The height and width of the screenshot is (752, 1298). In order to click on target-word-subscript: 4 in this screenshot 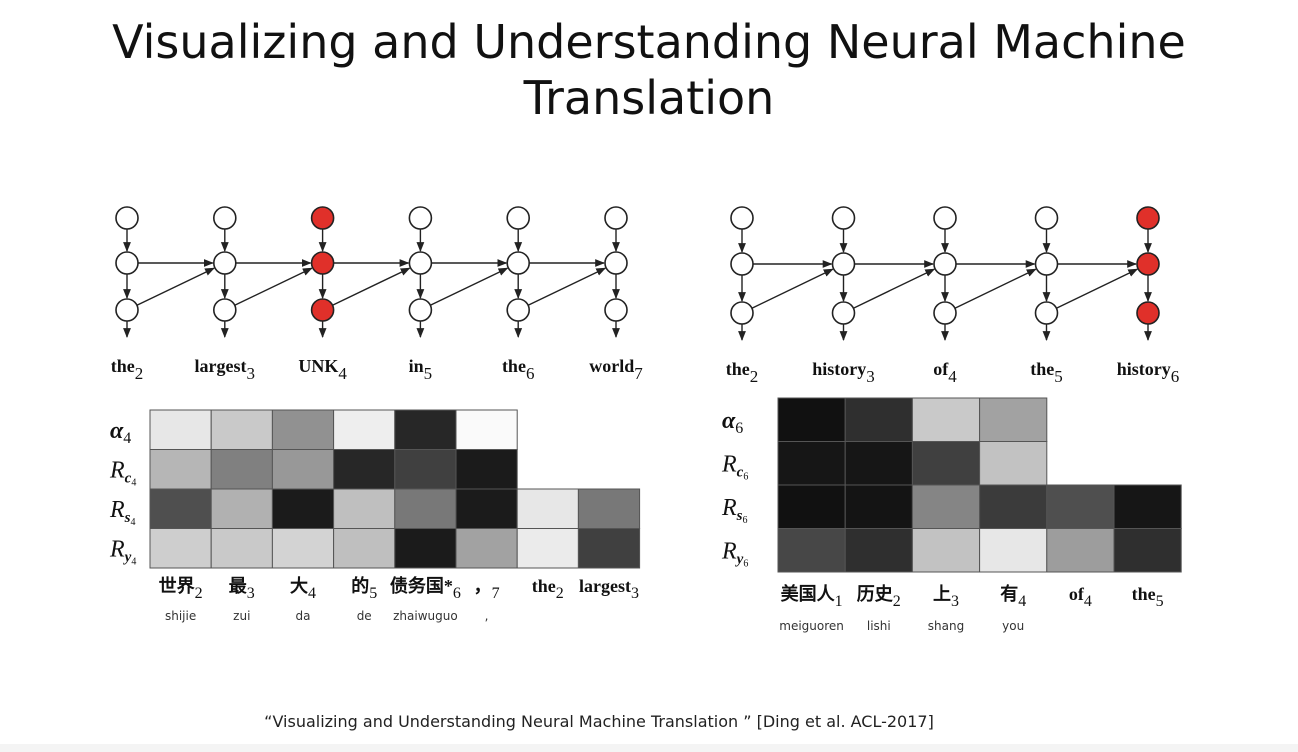, I will do `click(952, 376)`.